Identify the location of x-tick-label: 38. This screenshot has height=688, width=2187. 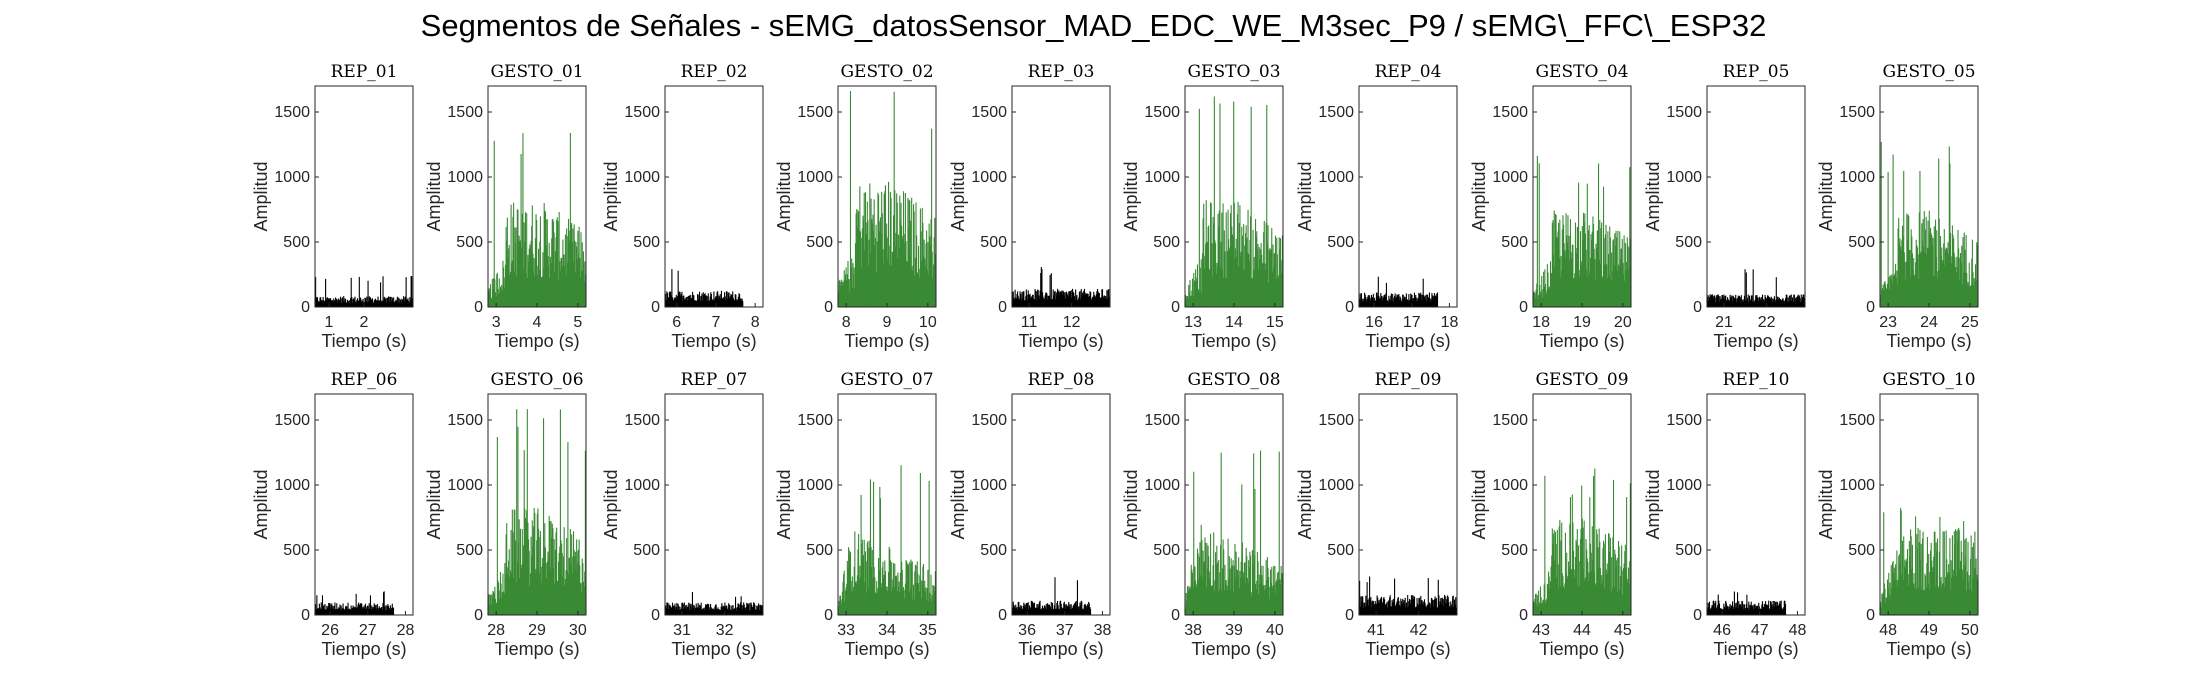
(1193, 630).